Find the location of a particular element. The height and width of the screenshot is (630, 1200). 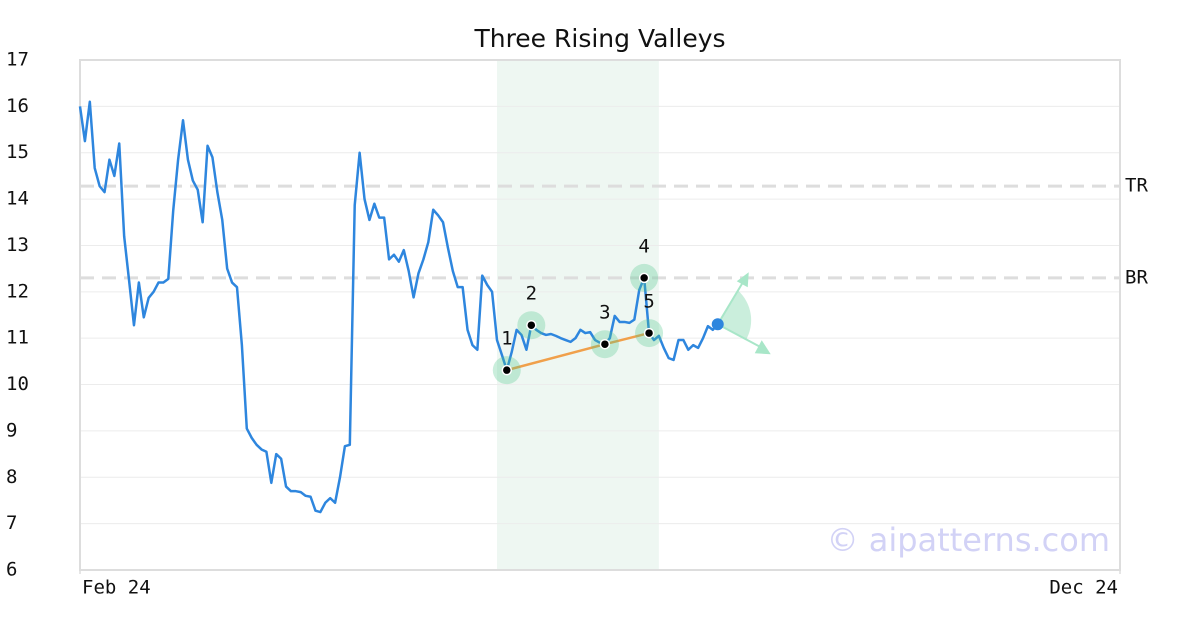

watermark: © aipatterns.com is located at coordinates (968, 540).